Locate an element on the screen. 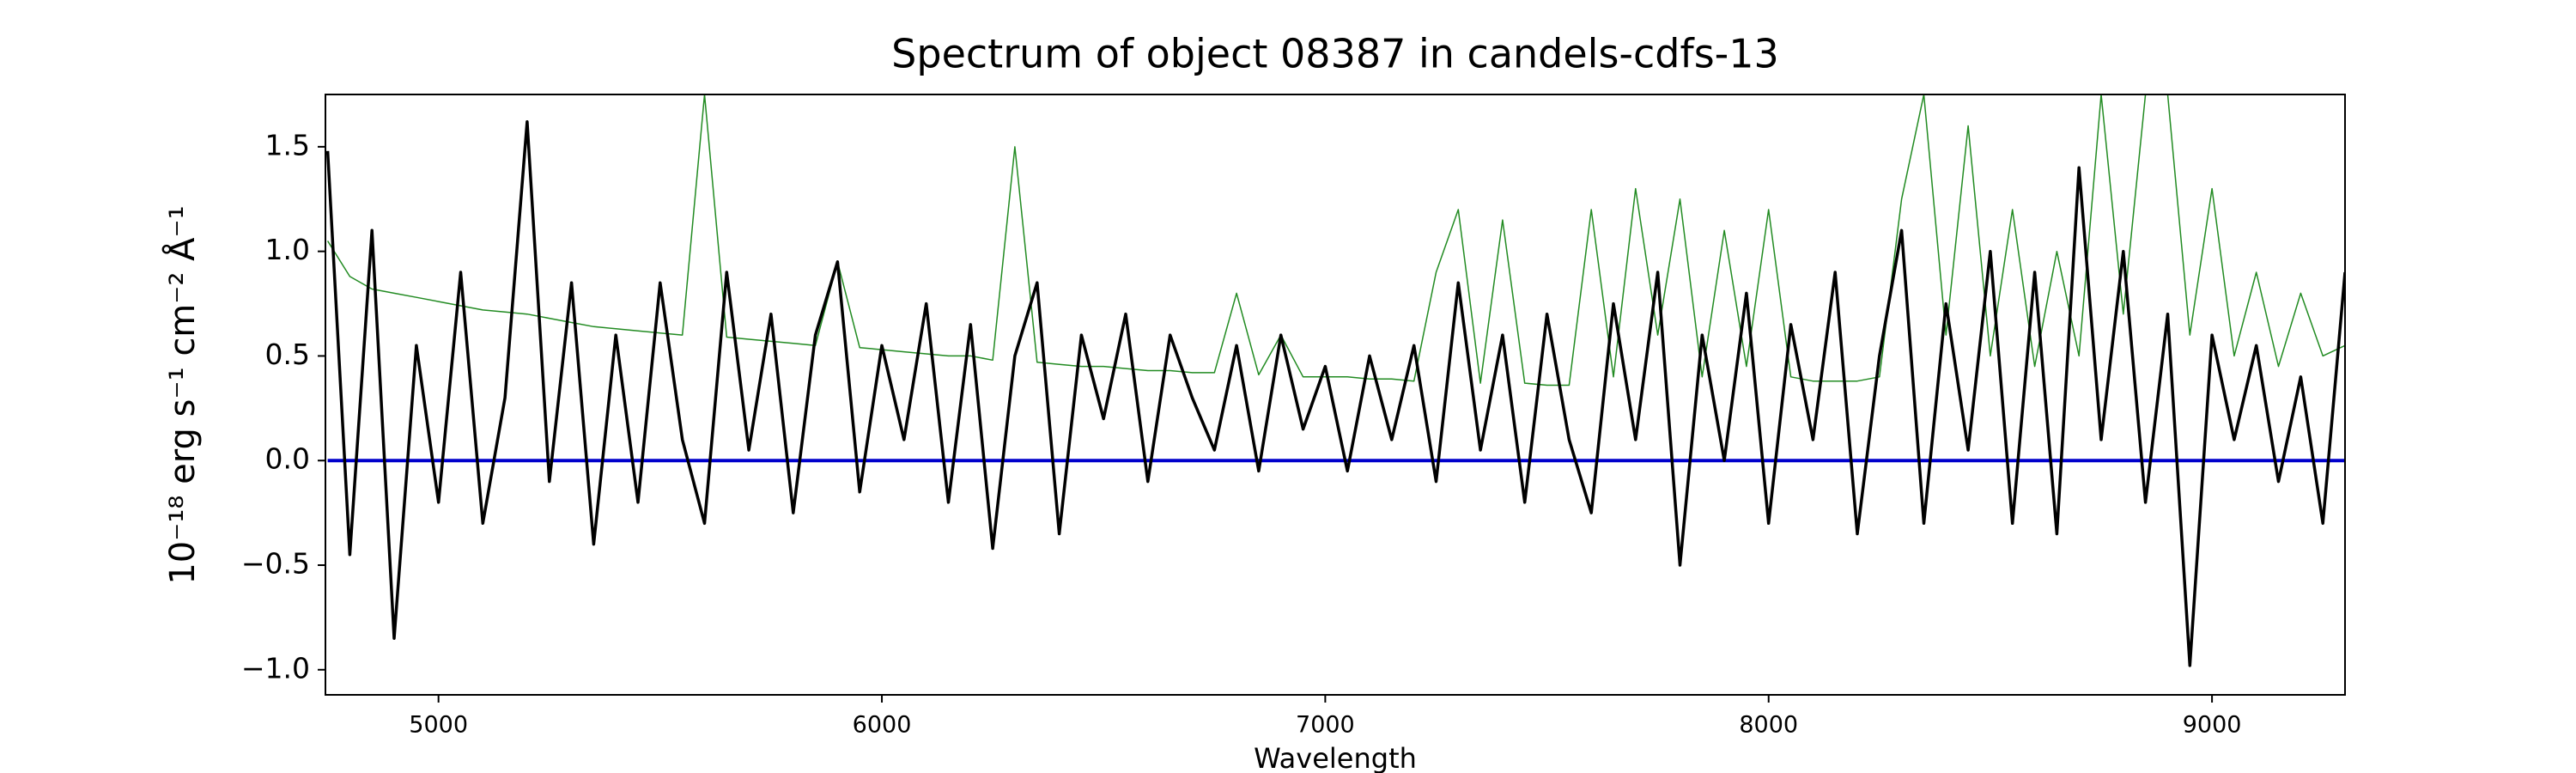 This screenshot has width=2576, height=773. y-tick-label: −0.5 is located at coordinates (275, 563).